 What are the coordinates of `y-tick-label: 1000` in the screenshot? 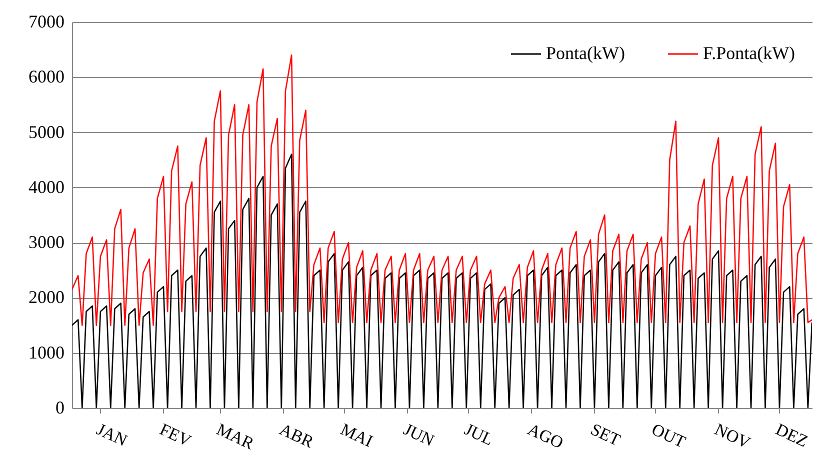 It's located at (46, 352).